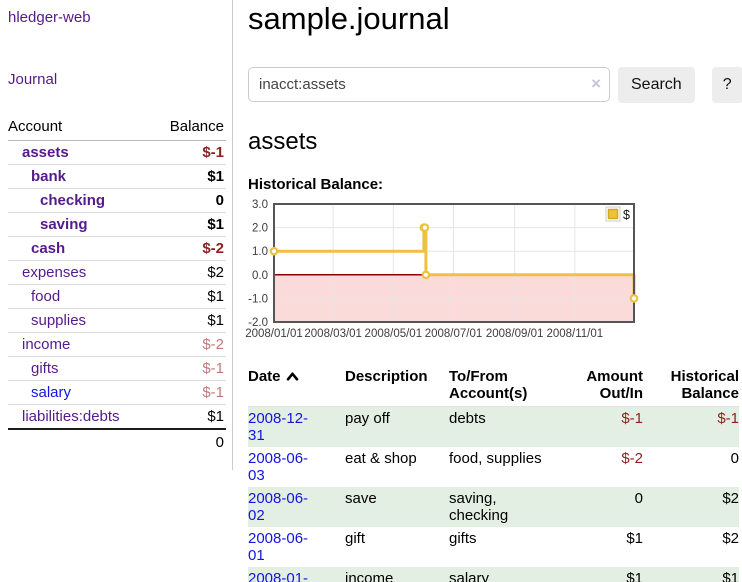 This screenshot has height=582, width=742. I want to click on register-description: pay off, so click(367, 418).